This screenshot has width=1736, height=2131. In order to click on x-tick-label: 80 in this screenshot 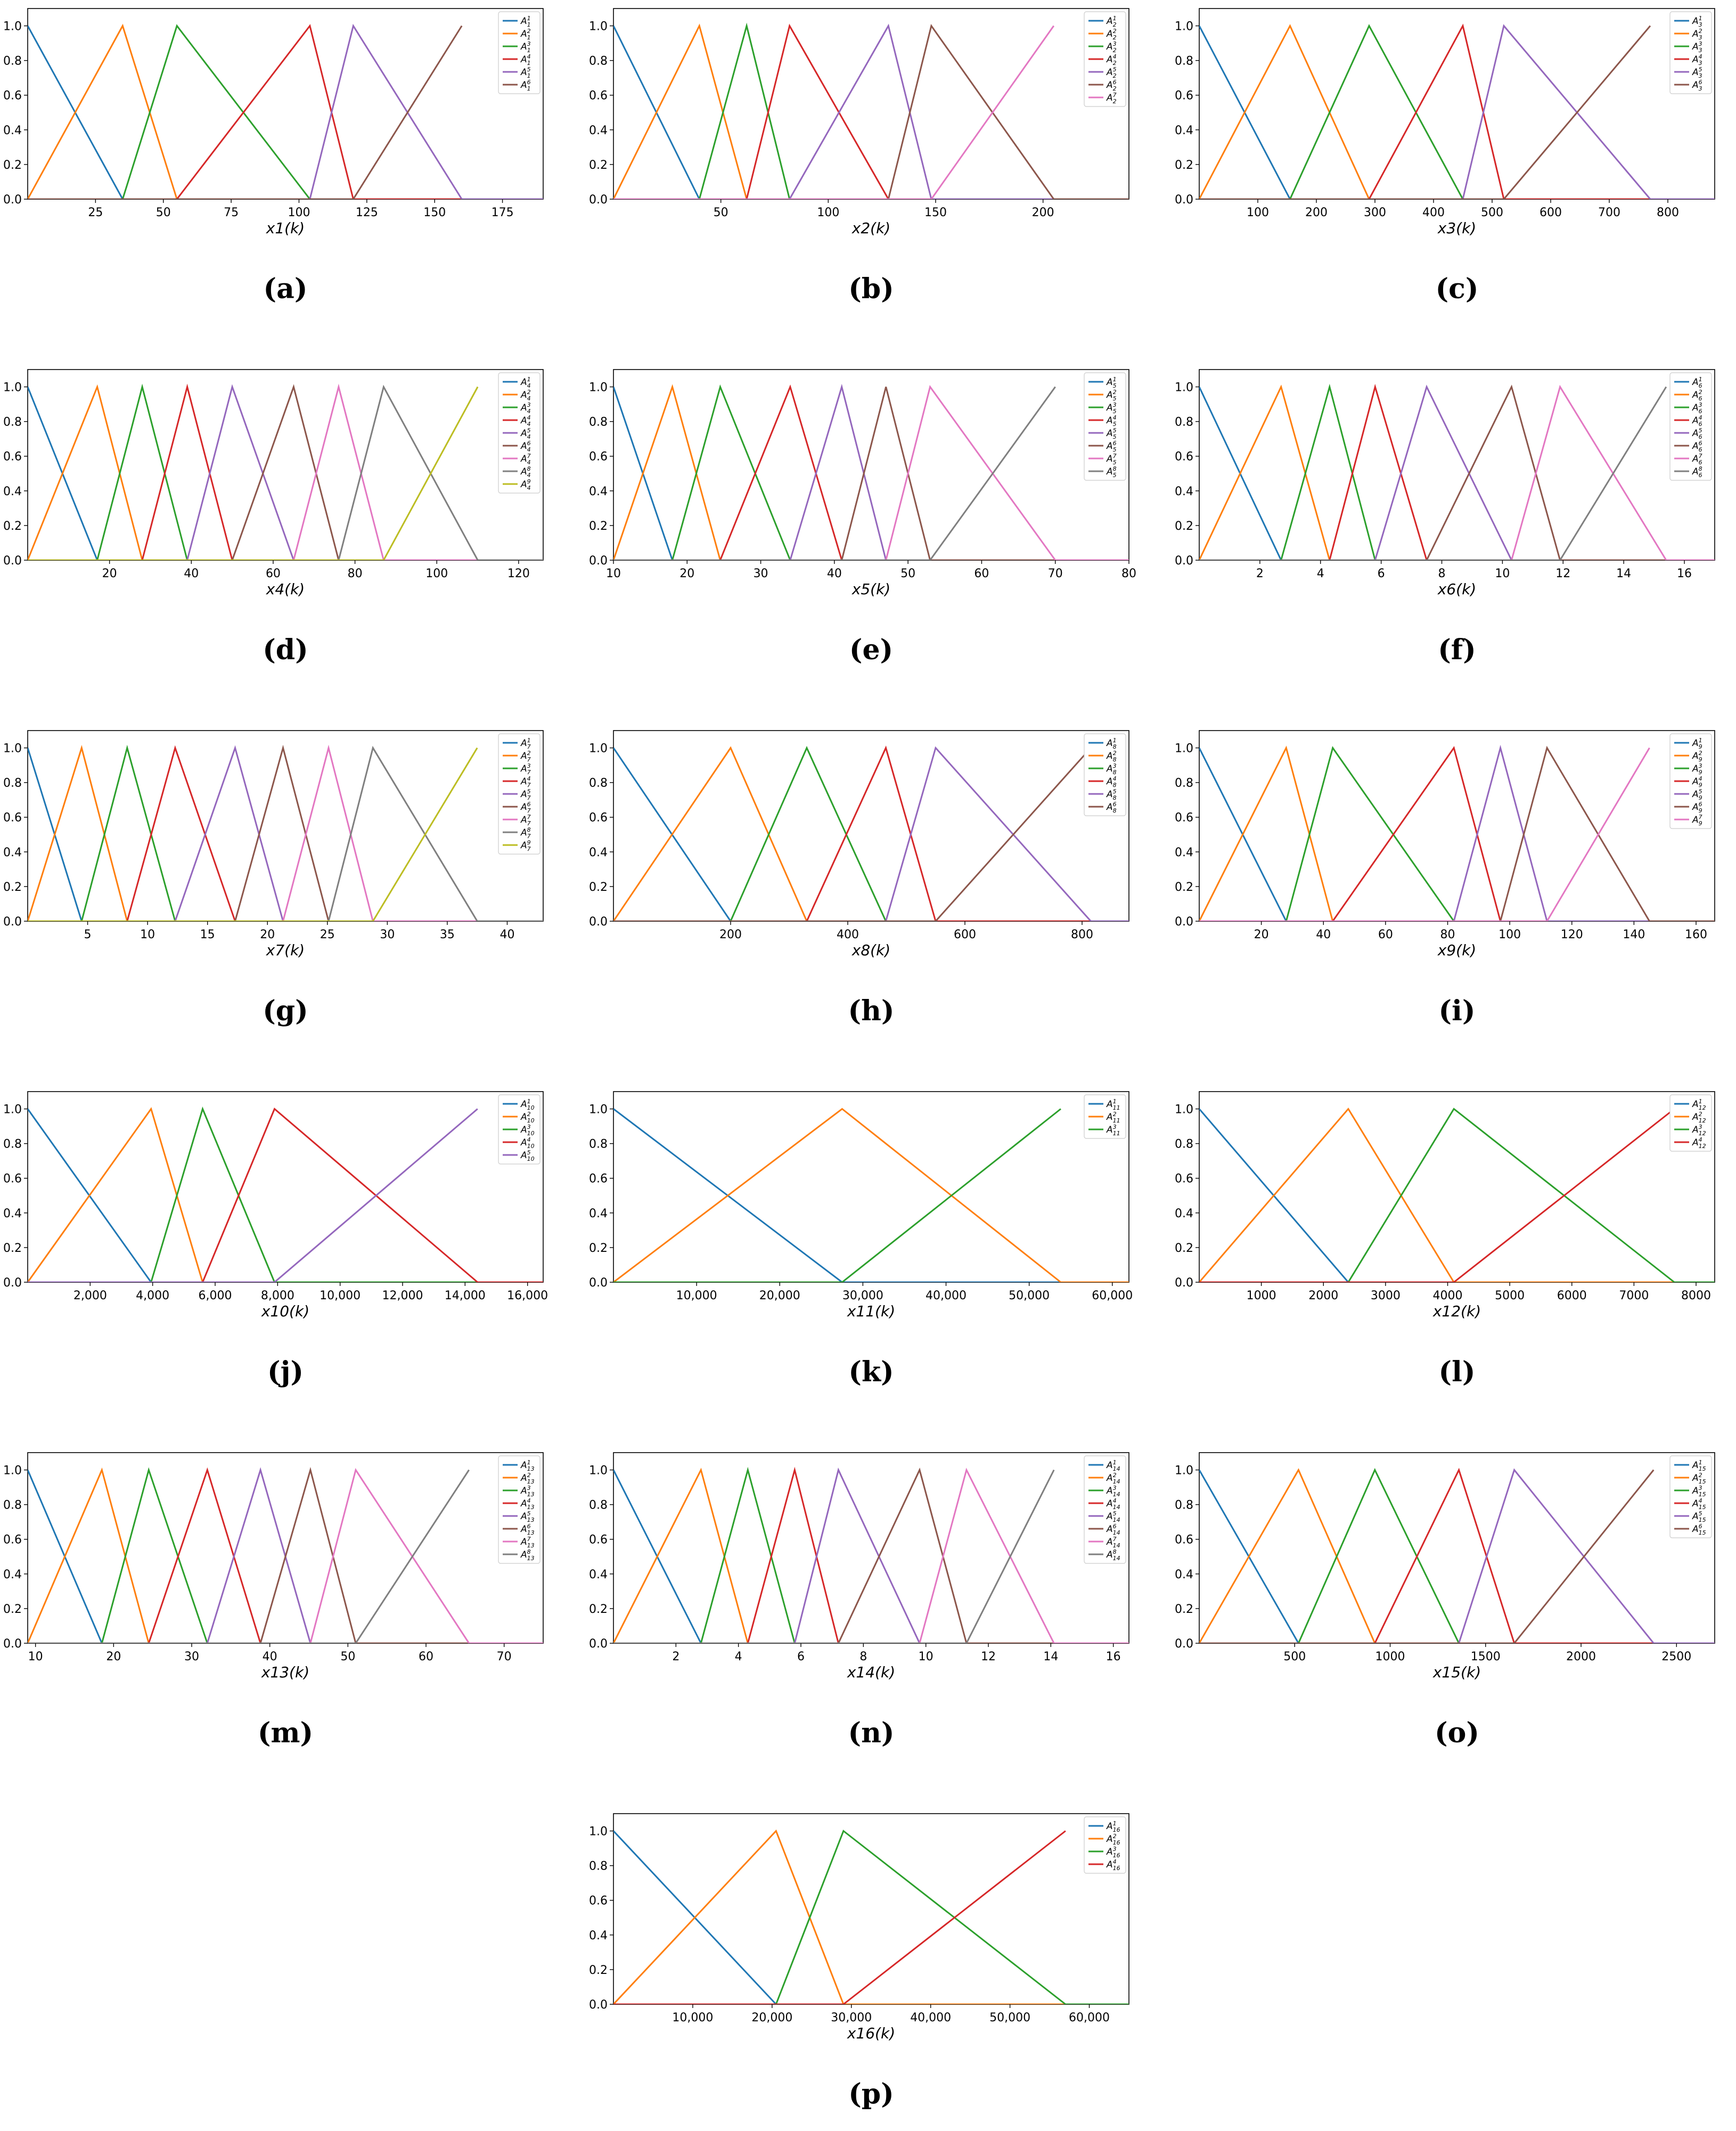, I will do `click(356, 573)`.